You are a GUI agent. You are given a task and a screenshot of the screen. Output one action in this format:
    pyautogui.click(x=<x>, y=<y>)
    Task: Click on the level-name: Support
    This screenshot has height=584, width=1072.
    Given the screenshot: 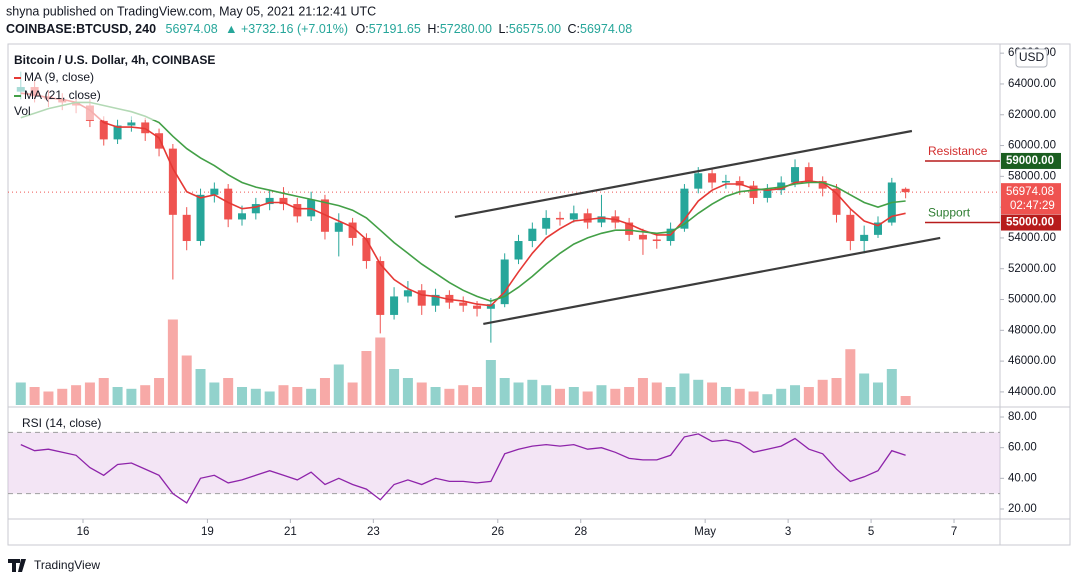 What is the action you would take?
    pyautogui.click(x=949, y=213)
    